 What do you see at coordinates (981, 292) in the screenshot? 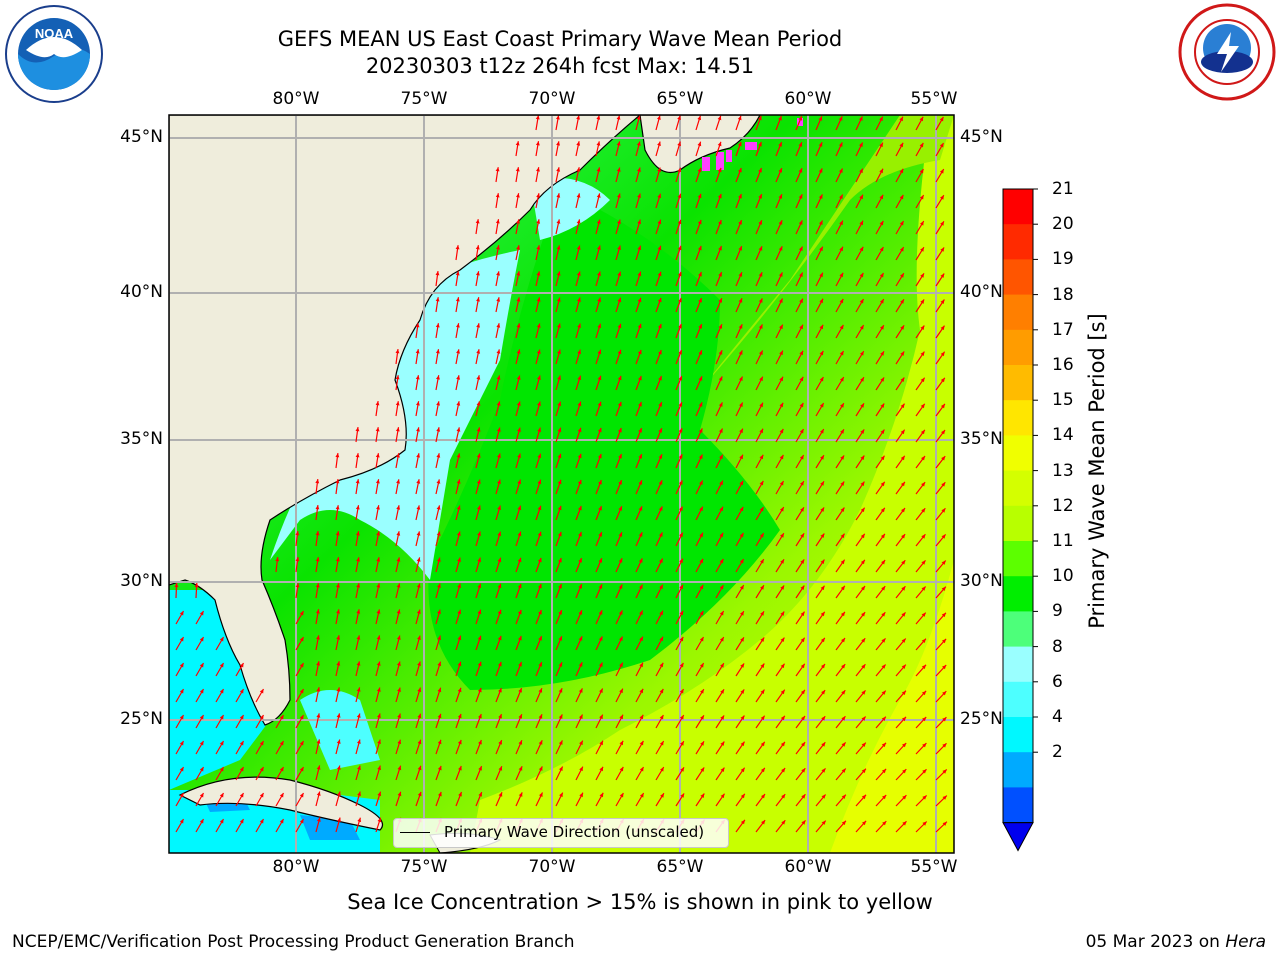
I see `lat-label-right: 40°N` at bounding box center [981, 292].